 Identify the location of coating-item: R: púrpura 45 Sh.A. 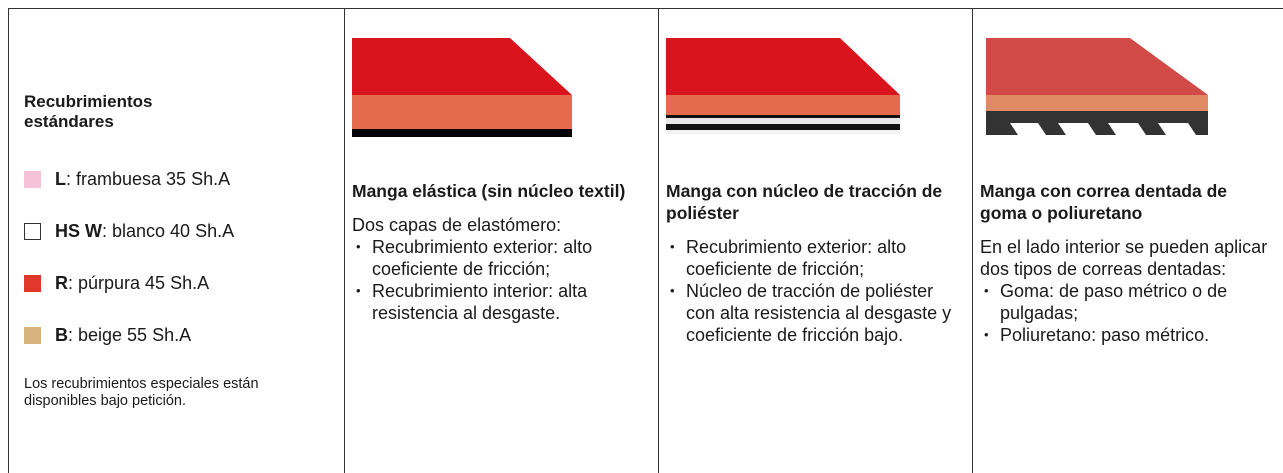
(174, 283).